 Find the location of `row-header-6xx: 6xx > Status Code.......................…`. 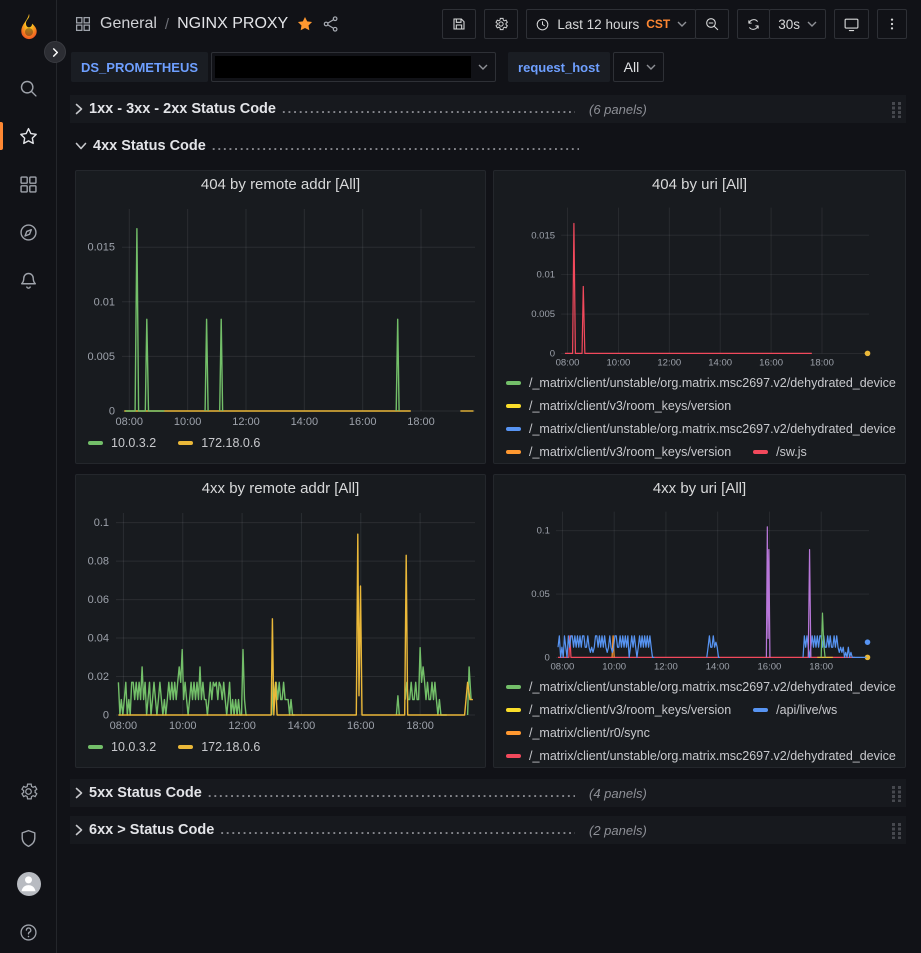

row-header-6xx: 6xx > Status Code.......................… is located at coordinates (488, 830).